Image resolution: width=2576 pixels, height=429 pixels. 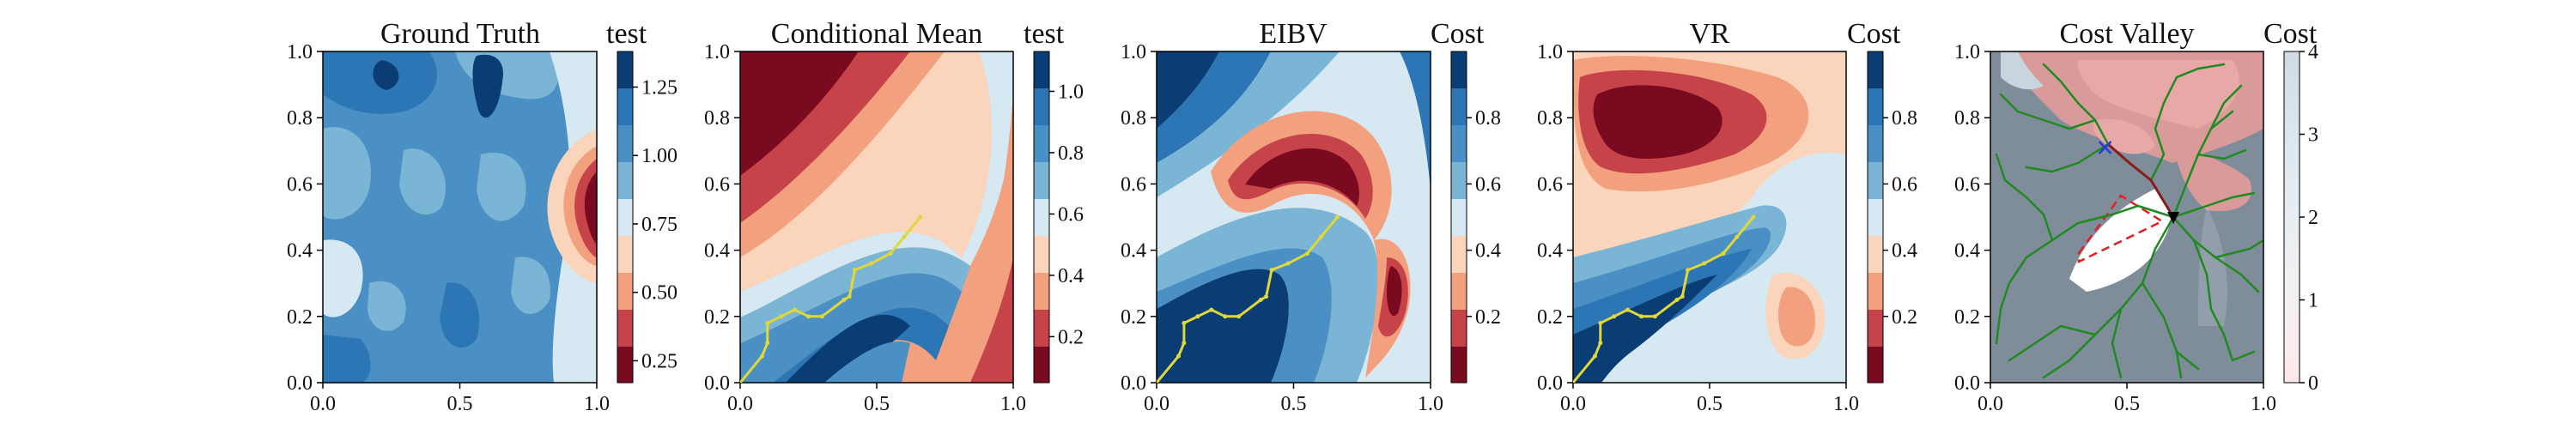 I want to click on panel-title: VR, so click(x=1709, y=34).